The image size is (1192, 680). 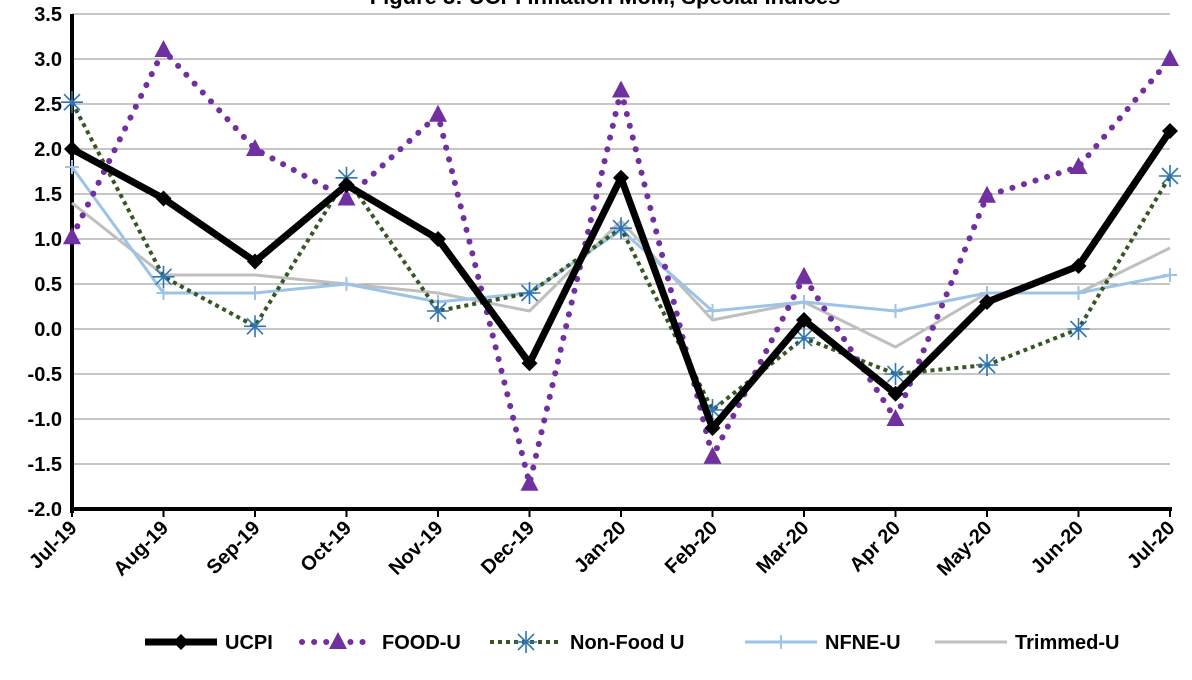 I want to click on x-tick-label: Jun-20, so click(x=1057, y=547).